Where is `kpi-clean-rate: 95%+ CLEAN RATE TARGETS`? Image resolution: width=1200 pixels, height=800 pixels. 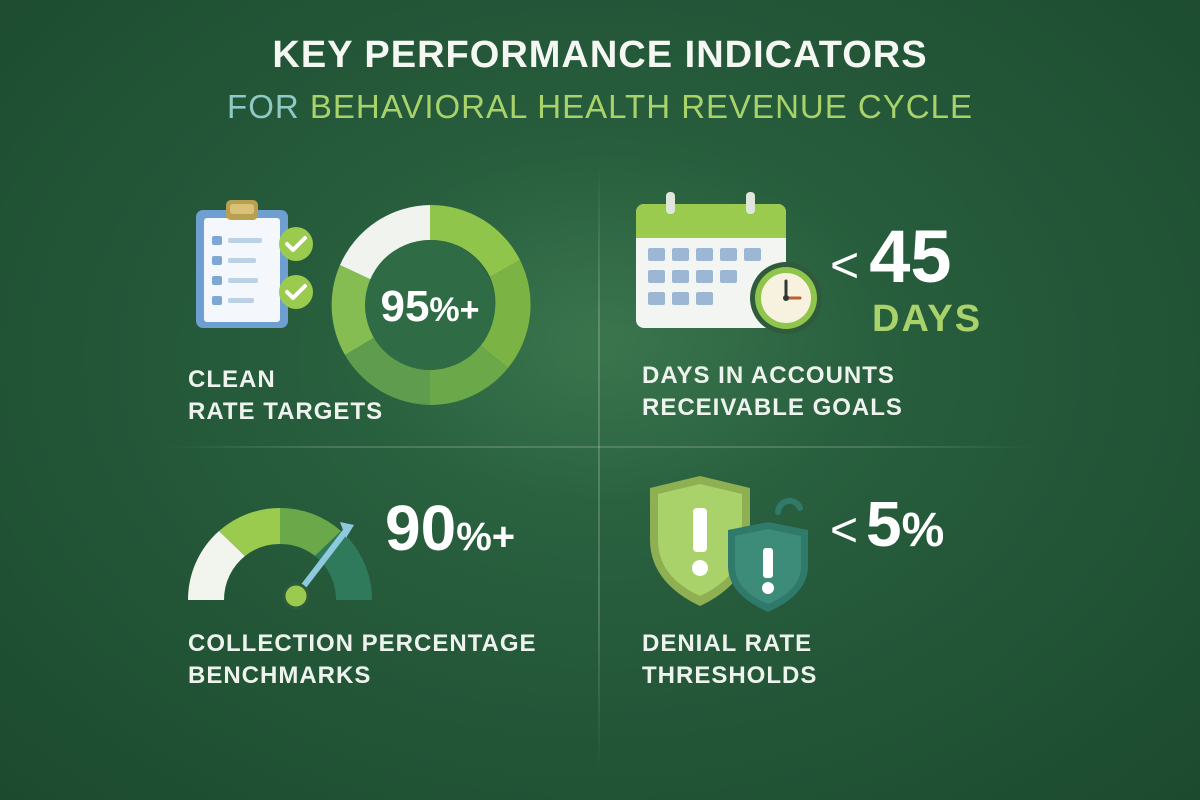
kpi-clean-rate: 95%+ CLEAN RATE TARGETS is located at coordinates (370, 310).